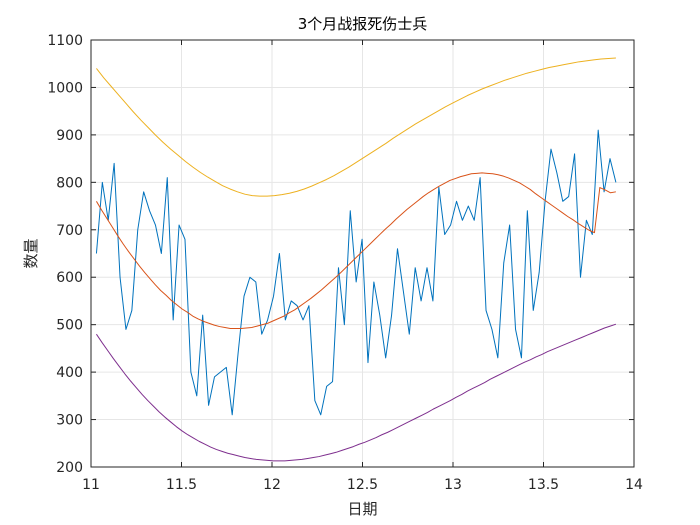 The height and width of the screenshot is (525, 700). What do you see at coordinates (181, 485) in the screenshot?
I see `x-tick-label: 11.5` at bounding box center [181, 485].